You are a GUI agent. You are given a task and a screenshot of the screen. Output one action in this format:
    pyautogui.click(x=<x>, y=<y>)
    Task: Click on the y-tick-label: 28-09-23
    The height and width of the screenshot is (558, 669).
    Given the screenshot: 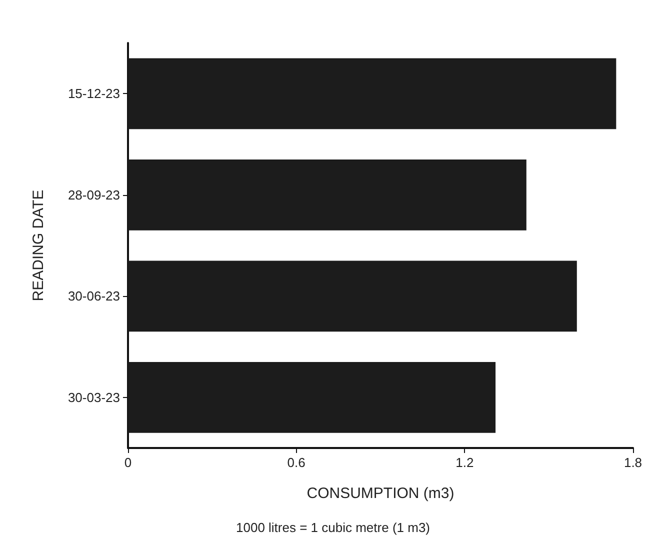 What is the action you would take?
    pyautogui.click(x=94, y=194)
    